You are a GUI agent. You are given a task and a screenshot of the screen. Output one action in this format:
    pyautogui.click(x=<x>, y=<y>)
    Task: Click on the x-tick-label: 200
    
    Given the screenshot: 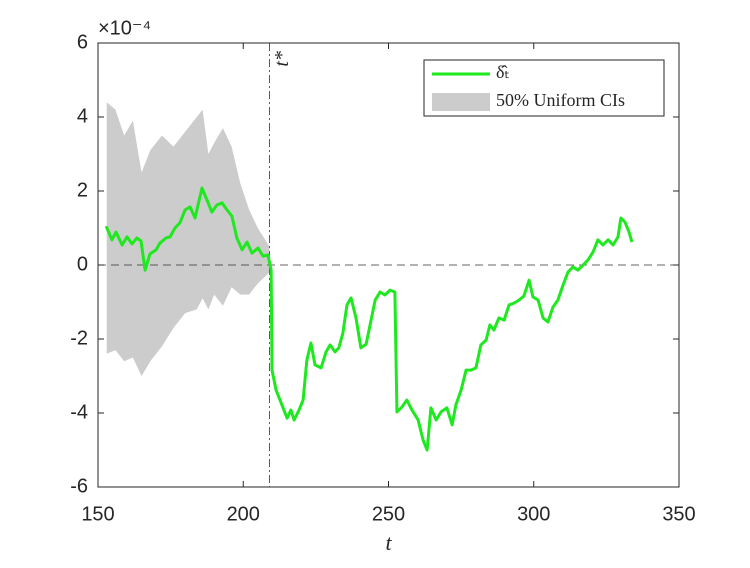 What is the action you would take?
    pyautogui.click(x=243, y=514)
    